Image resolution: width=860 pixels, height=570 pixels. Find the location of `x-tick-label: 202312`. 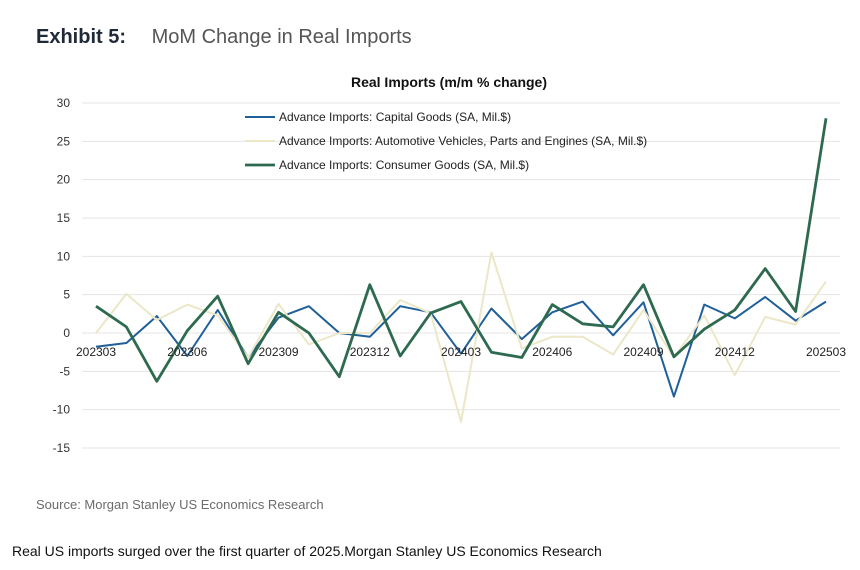

x-tick-label: 202312 is located at coordinates (370, 352).